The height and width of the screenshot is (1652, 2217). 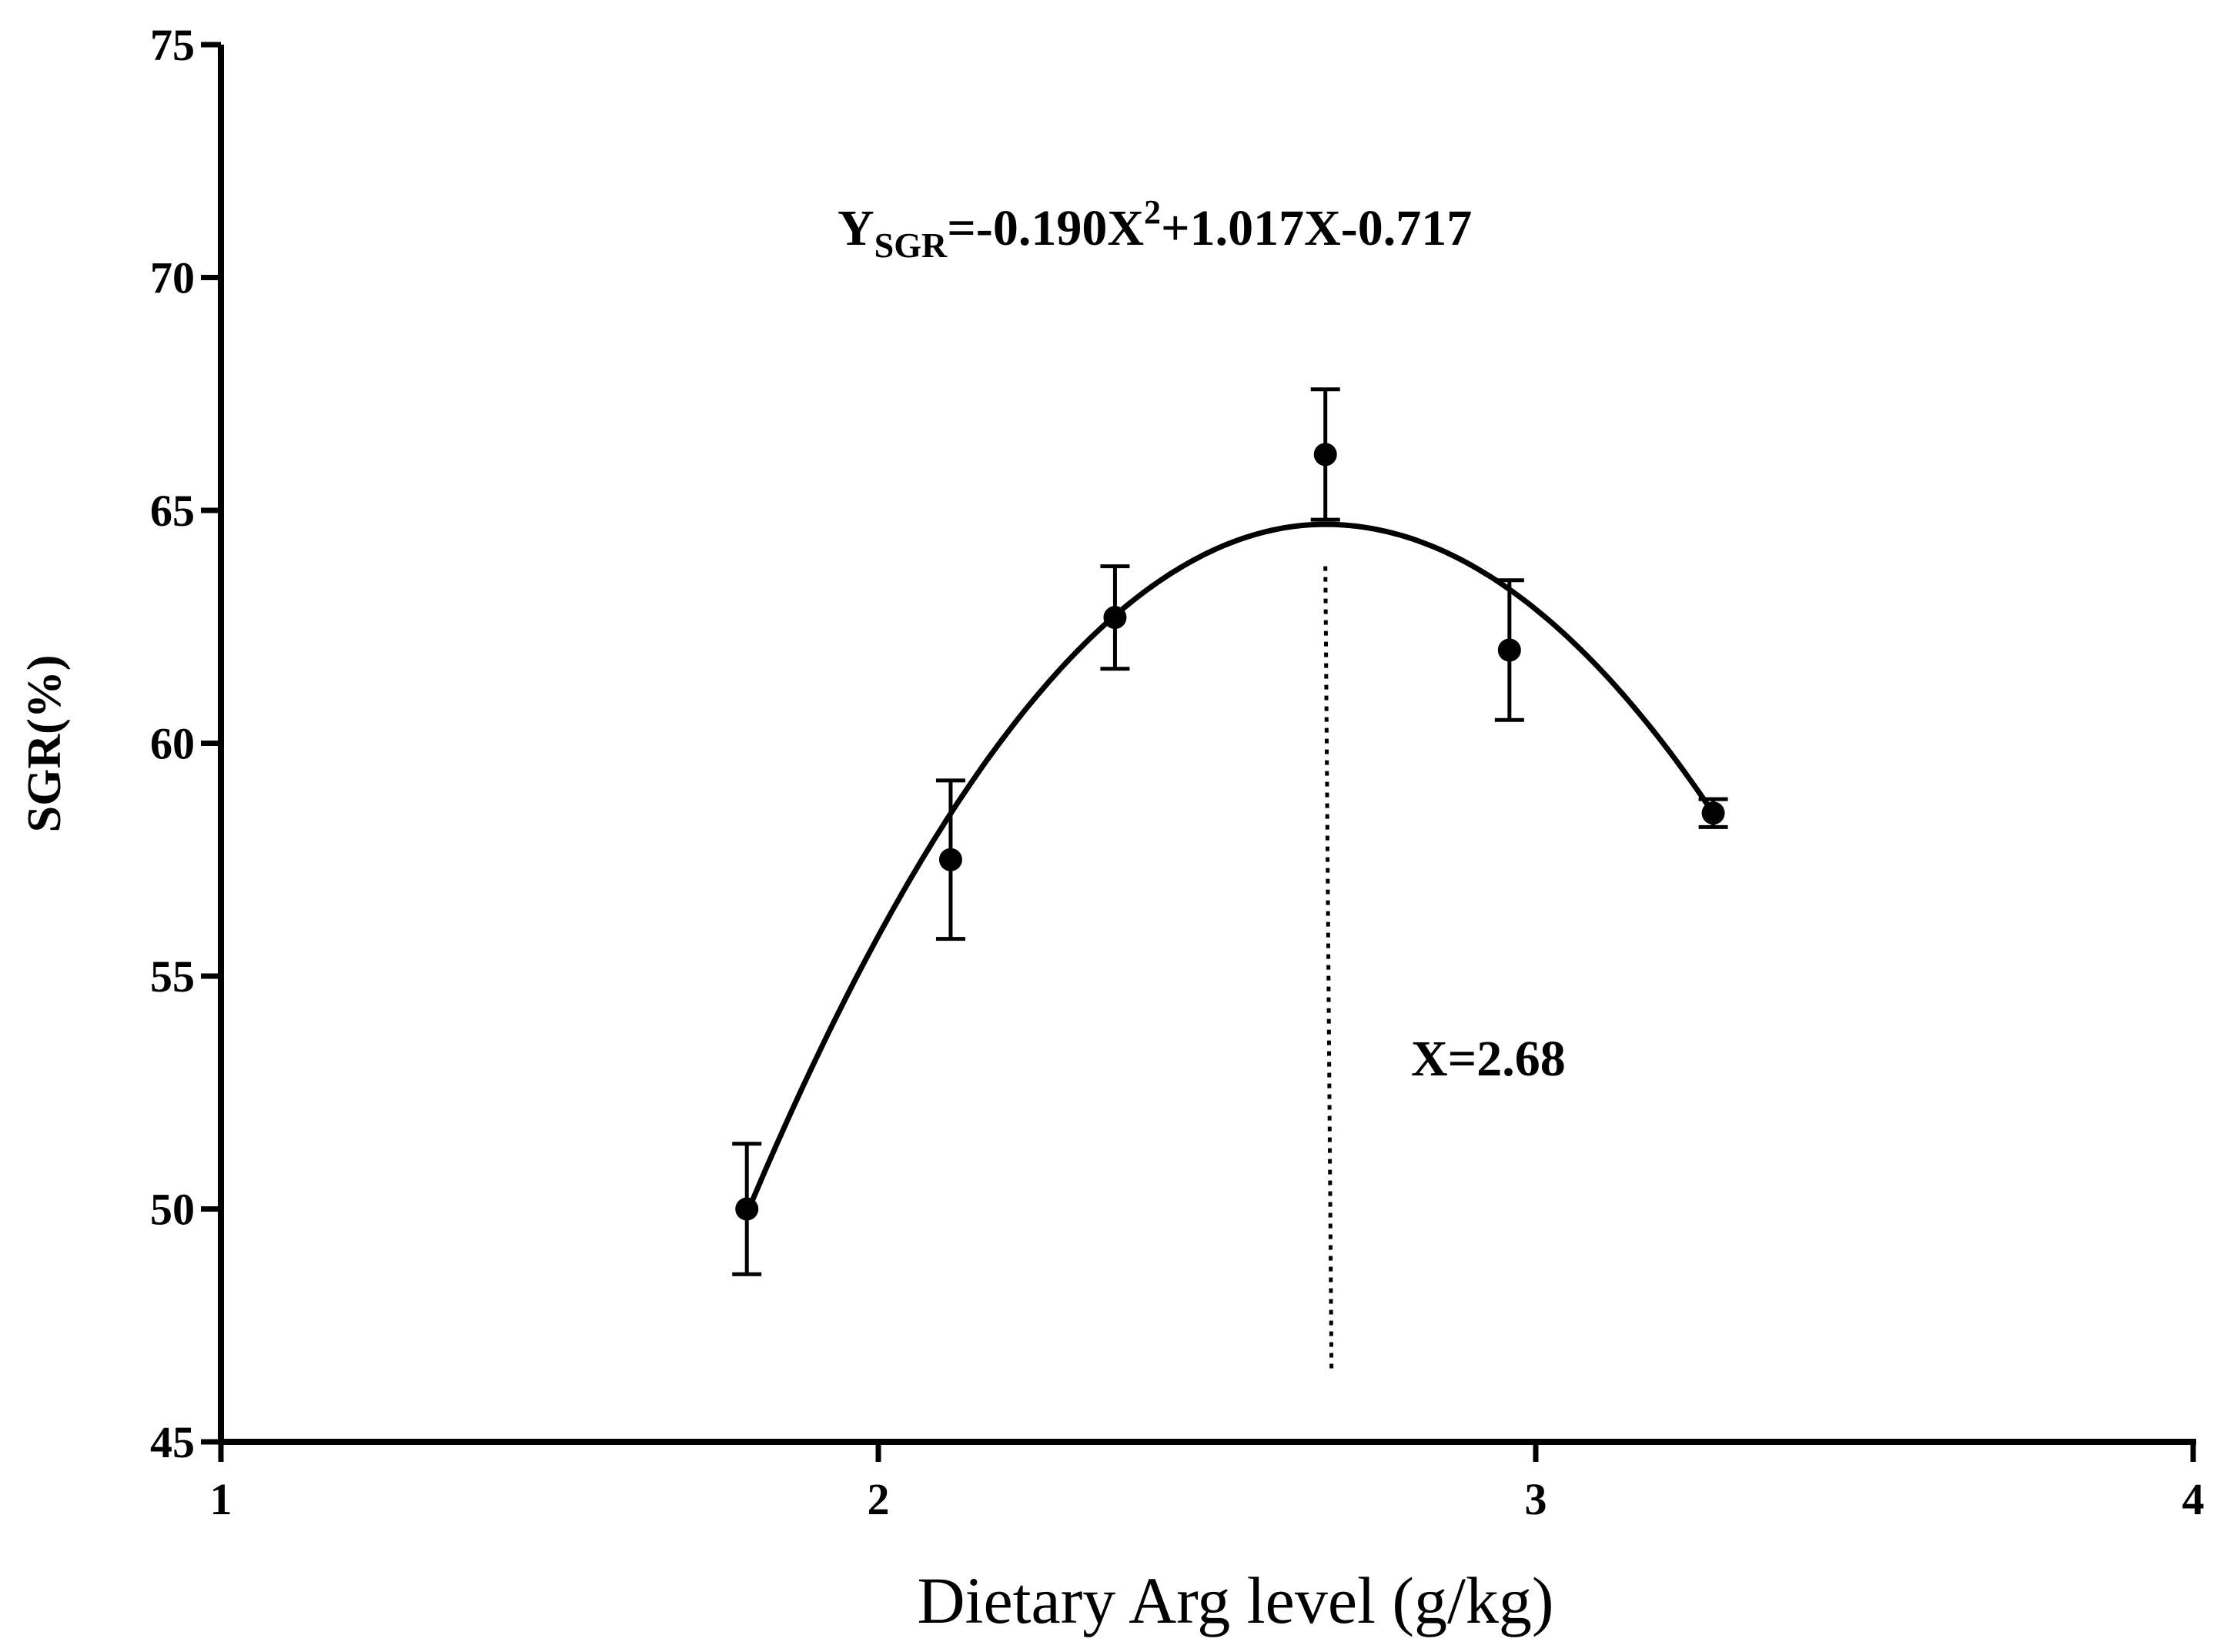 I want to click on x-tick-label-1: 1, so click(x=221, y=1499).